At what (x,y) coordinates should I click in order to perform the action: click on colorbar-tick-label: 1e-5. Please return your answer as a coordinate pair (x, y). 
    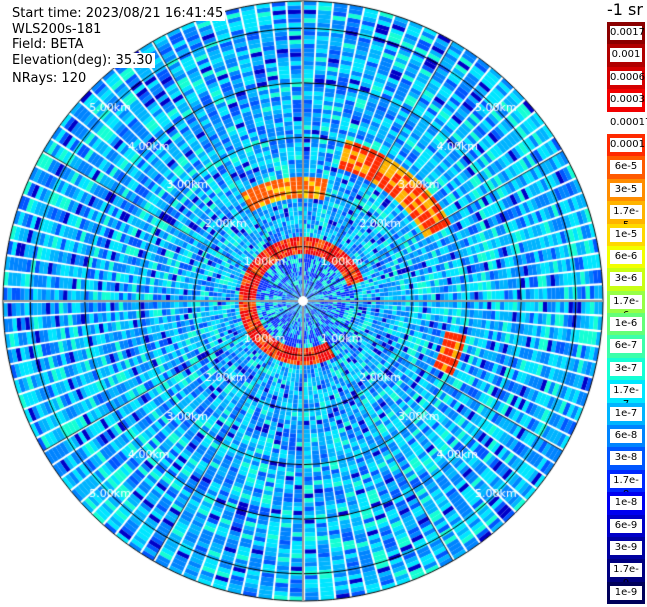
    Looking at the image, I should click on (626, 234).